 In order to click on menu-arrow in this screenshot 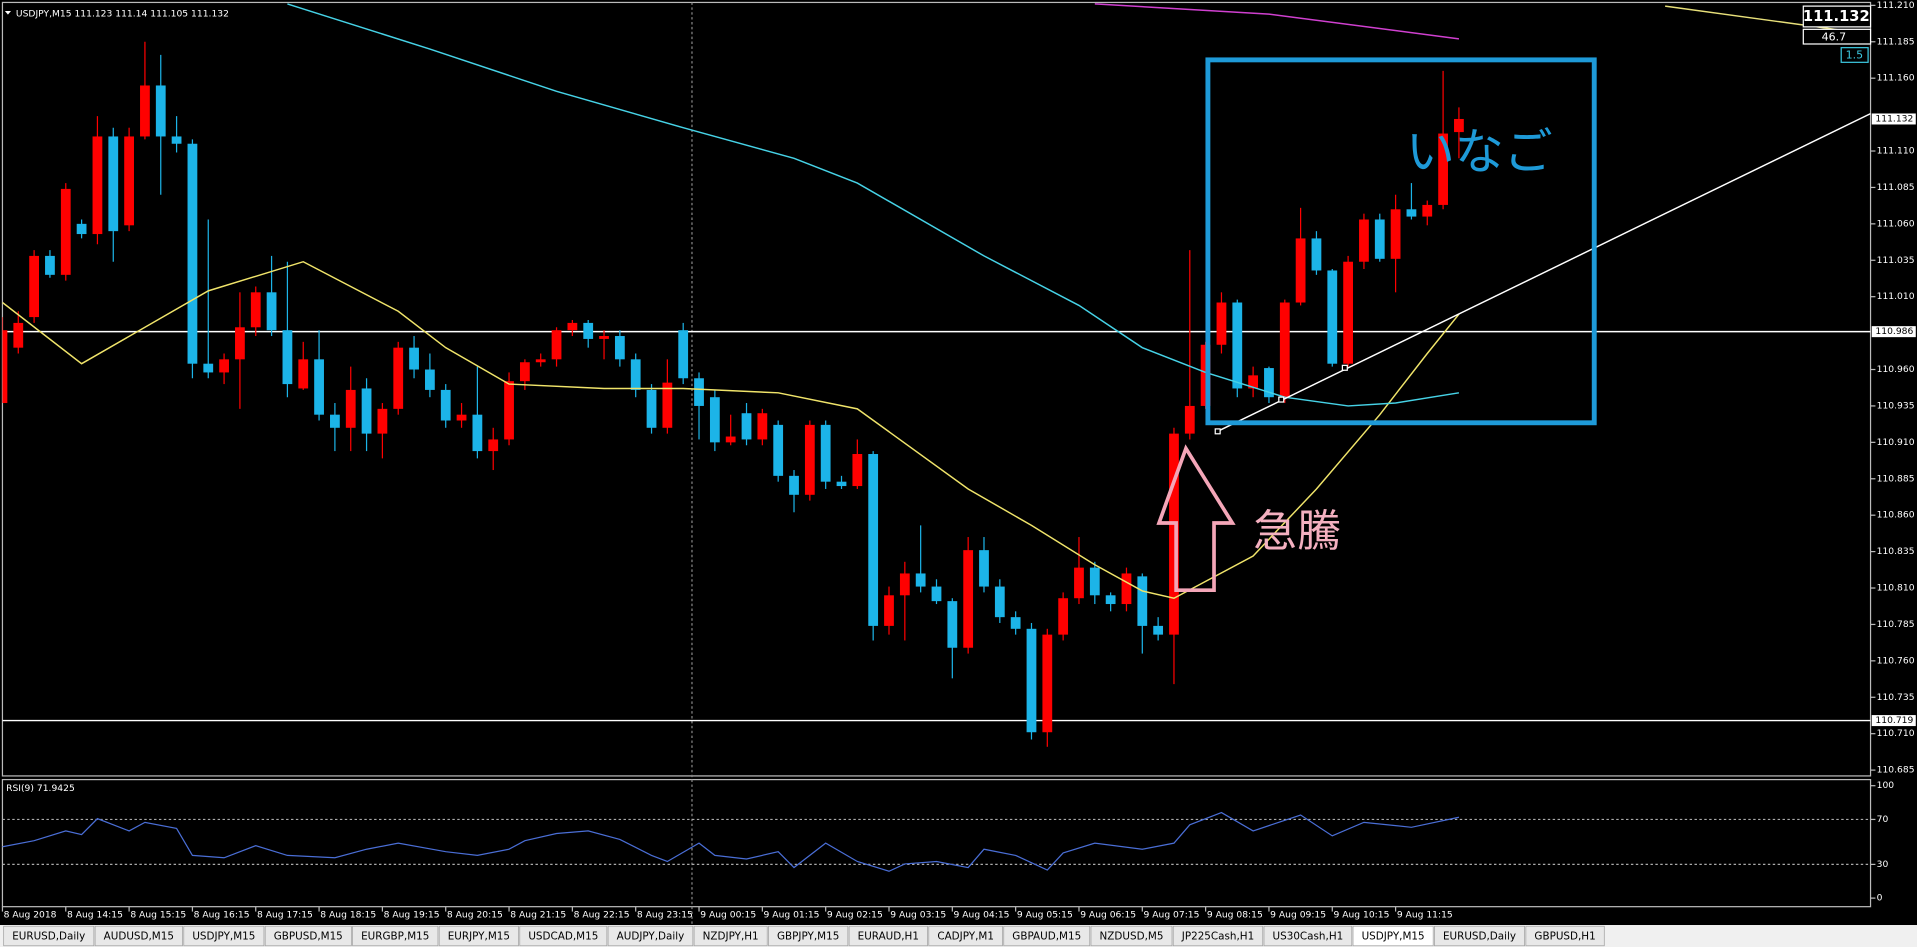, I will do `click(8, 12)`.